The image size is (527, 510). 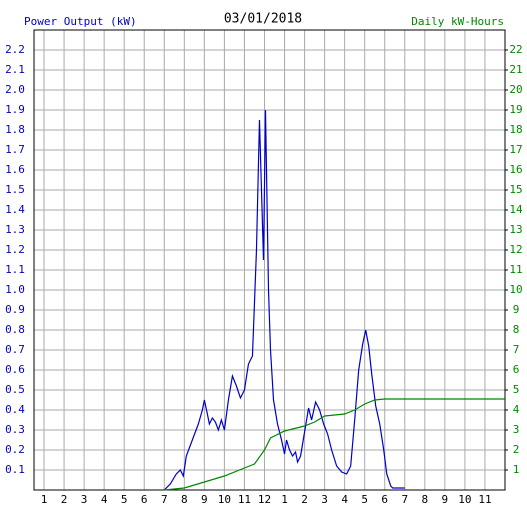 What do you see at coordinates (15, 69) in the screenshot?
I see `y-tick-label: 2.1` at bounding box center [15, 69].